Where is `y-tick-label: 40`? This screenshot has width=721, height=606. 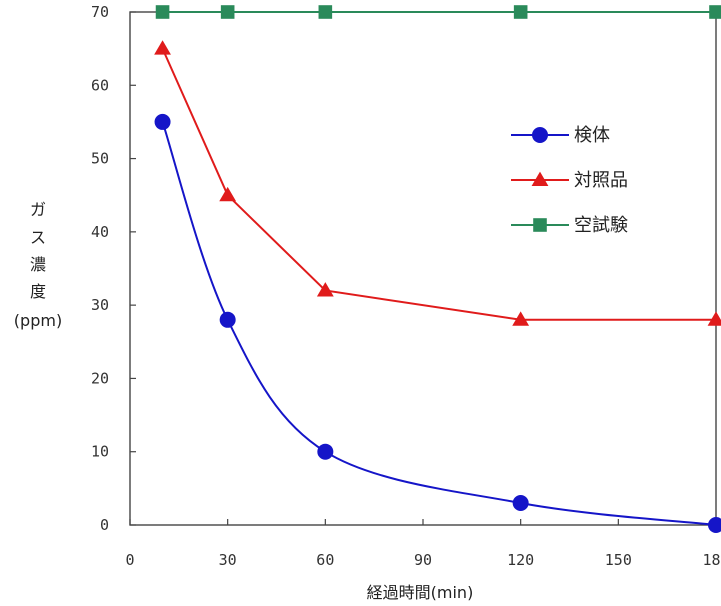
y-tick-label: 40 is located at coordinates (100, 232).